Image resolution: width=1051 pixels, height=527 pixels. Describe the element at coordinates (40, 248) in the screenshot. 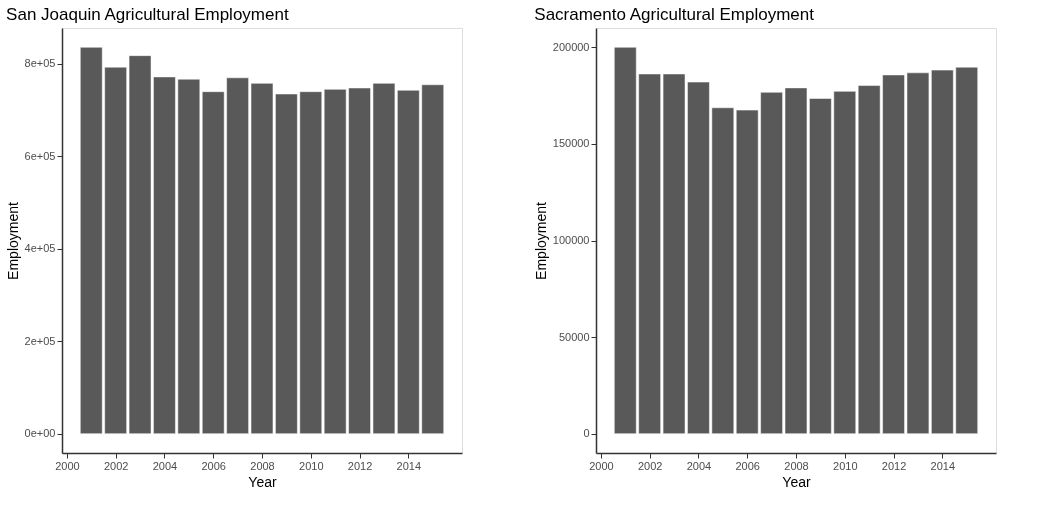

I see `y-tick-label: 4e+05` at that location.